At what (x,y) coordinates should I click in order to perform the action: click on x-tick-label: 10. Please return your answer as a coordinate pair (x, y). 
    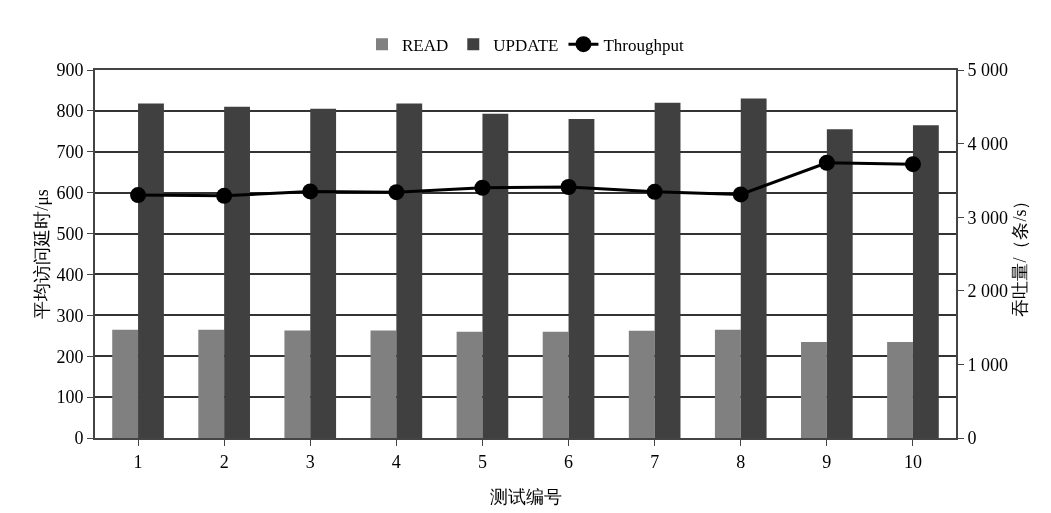
    Looking at the image, I should click on (912, 461).